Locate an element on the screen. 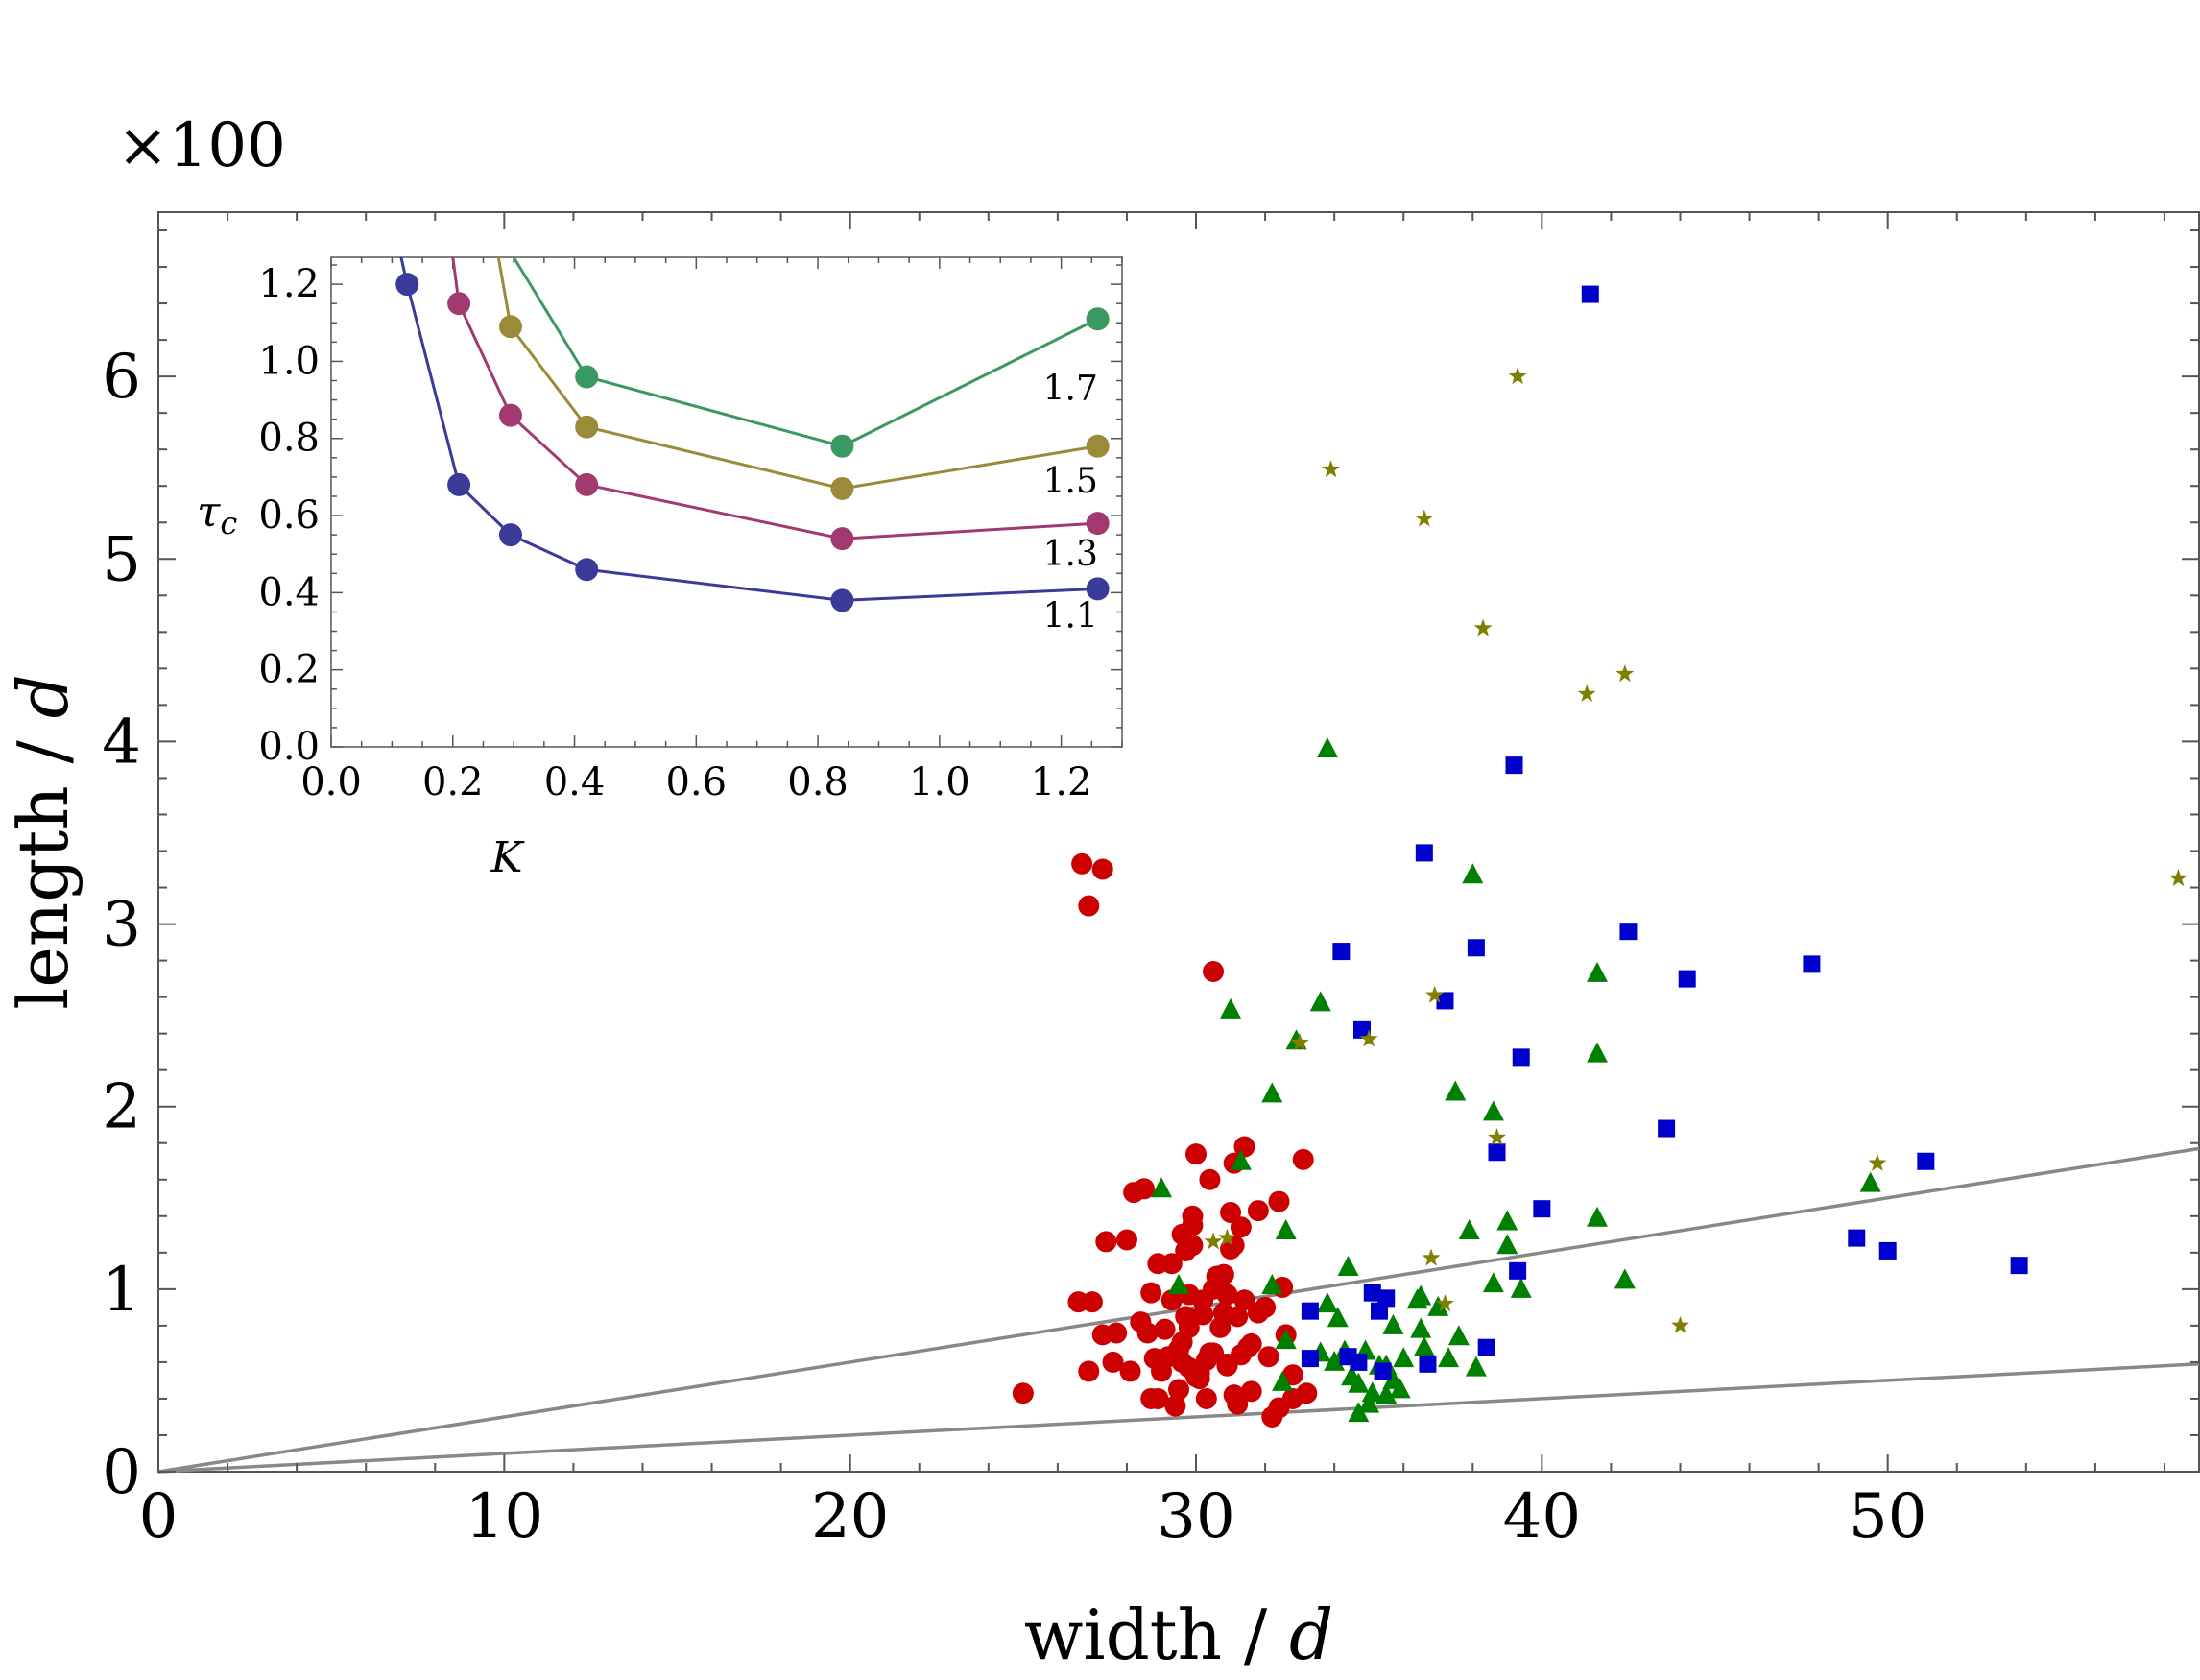 The width and height of the screenshot is (2200, 1680). inset-series-label: 1.3 is located at coordinates (1070, 554).